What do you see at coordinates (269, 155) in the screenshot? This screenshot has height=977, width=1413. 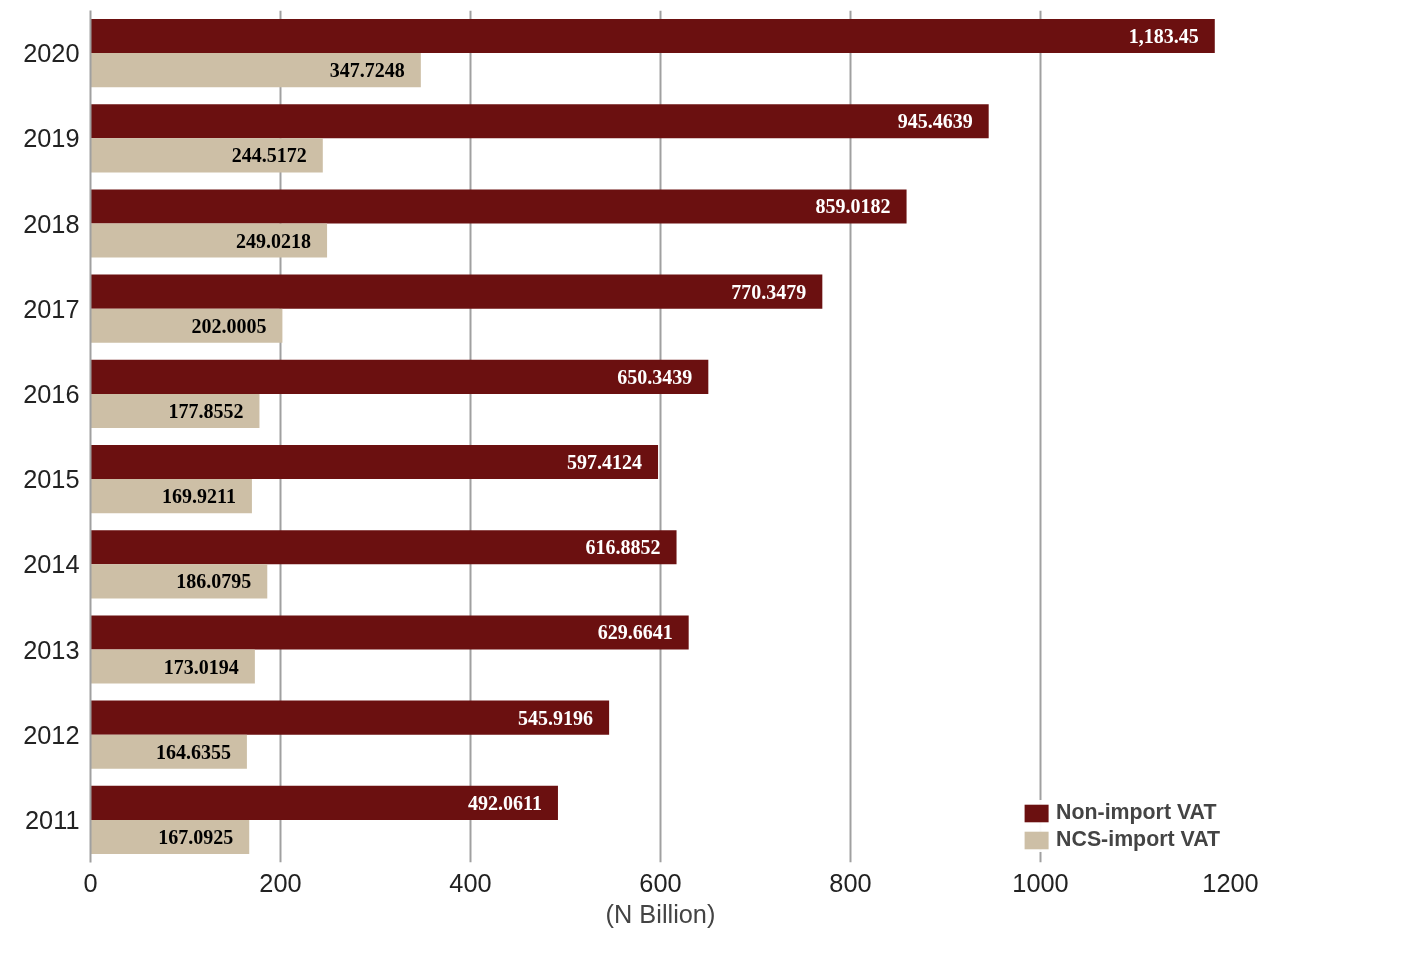 I see `data-label: 244.5172` at bounding box center [269, 155].